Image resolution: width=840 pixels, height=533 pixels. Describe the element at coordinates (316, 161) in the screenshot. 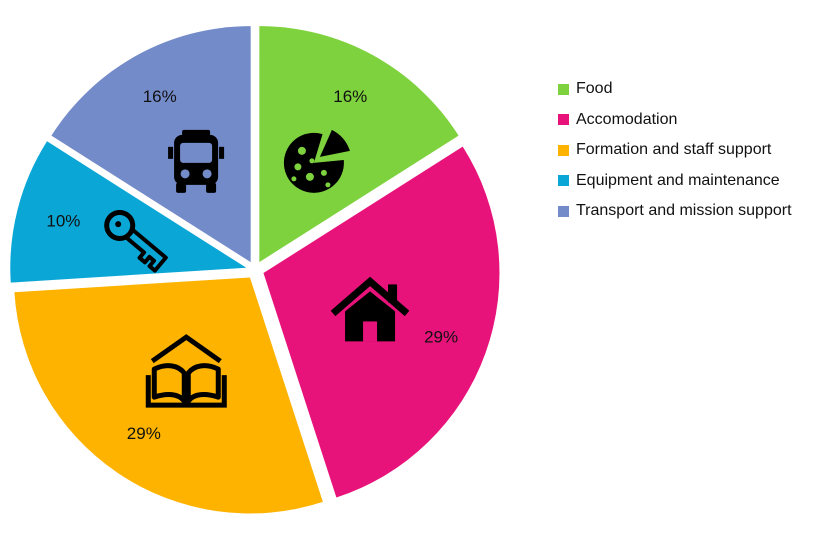

I see `pizza-icon` at that location.